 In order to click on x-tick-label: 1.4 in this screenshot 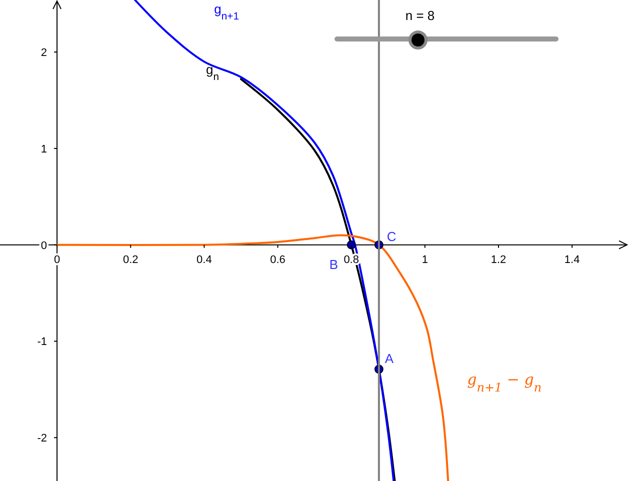, I will do `click(572, 260)`.